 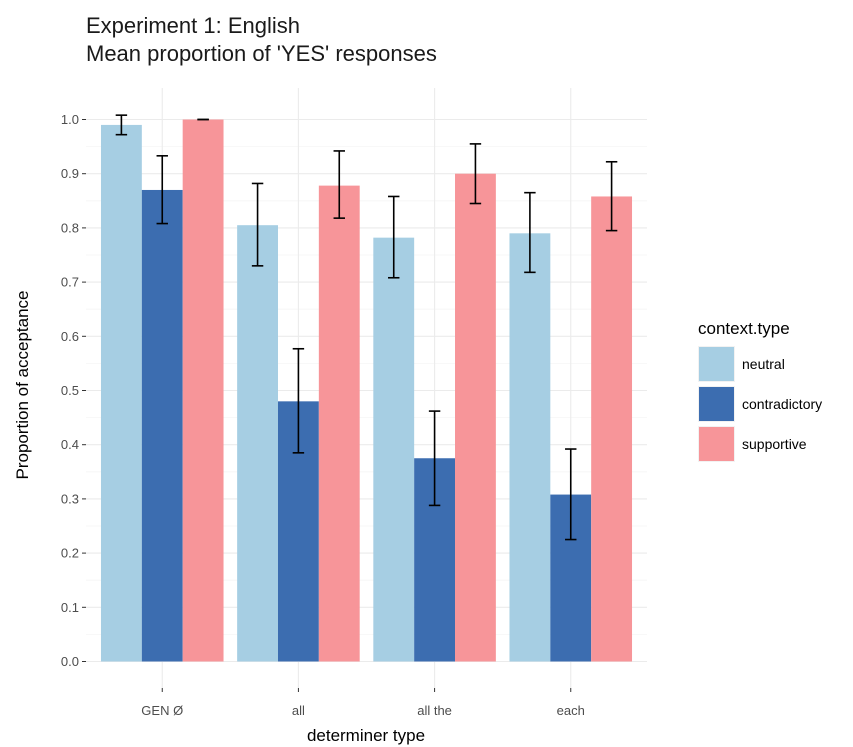 I want to click on y-tick-label: 0.9, so click(x=70, y=173).